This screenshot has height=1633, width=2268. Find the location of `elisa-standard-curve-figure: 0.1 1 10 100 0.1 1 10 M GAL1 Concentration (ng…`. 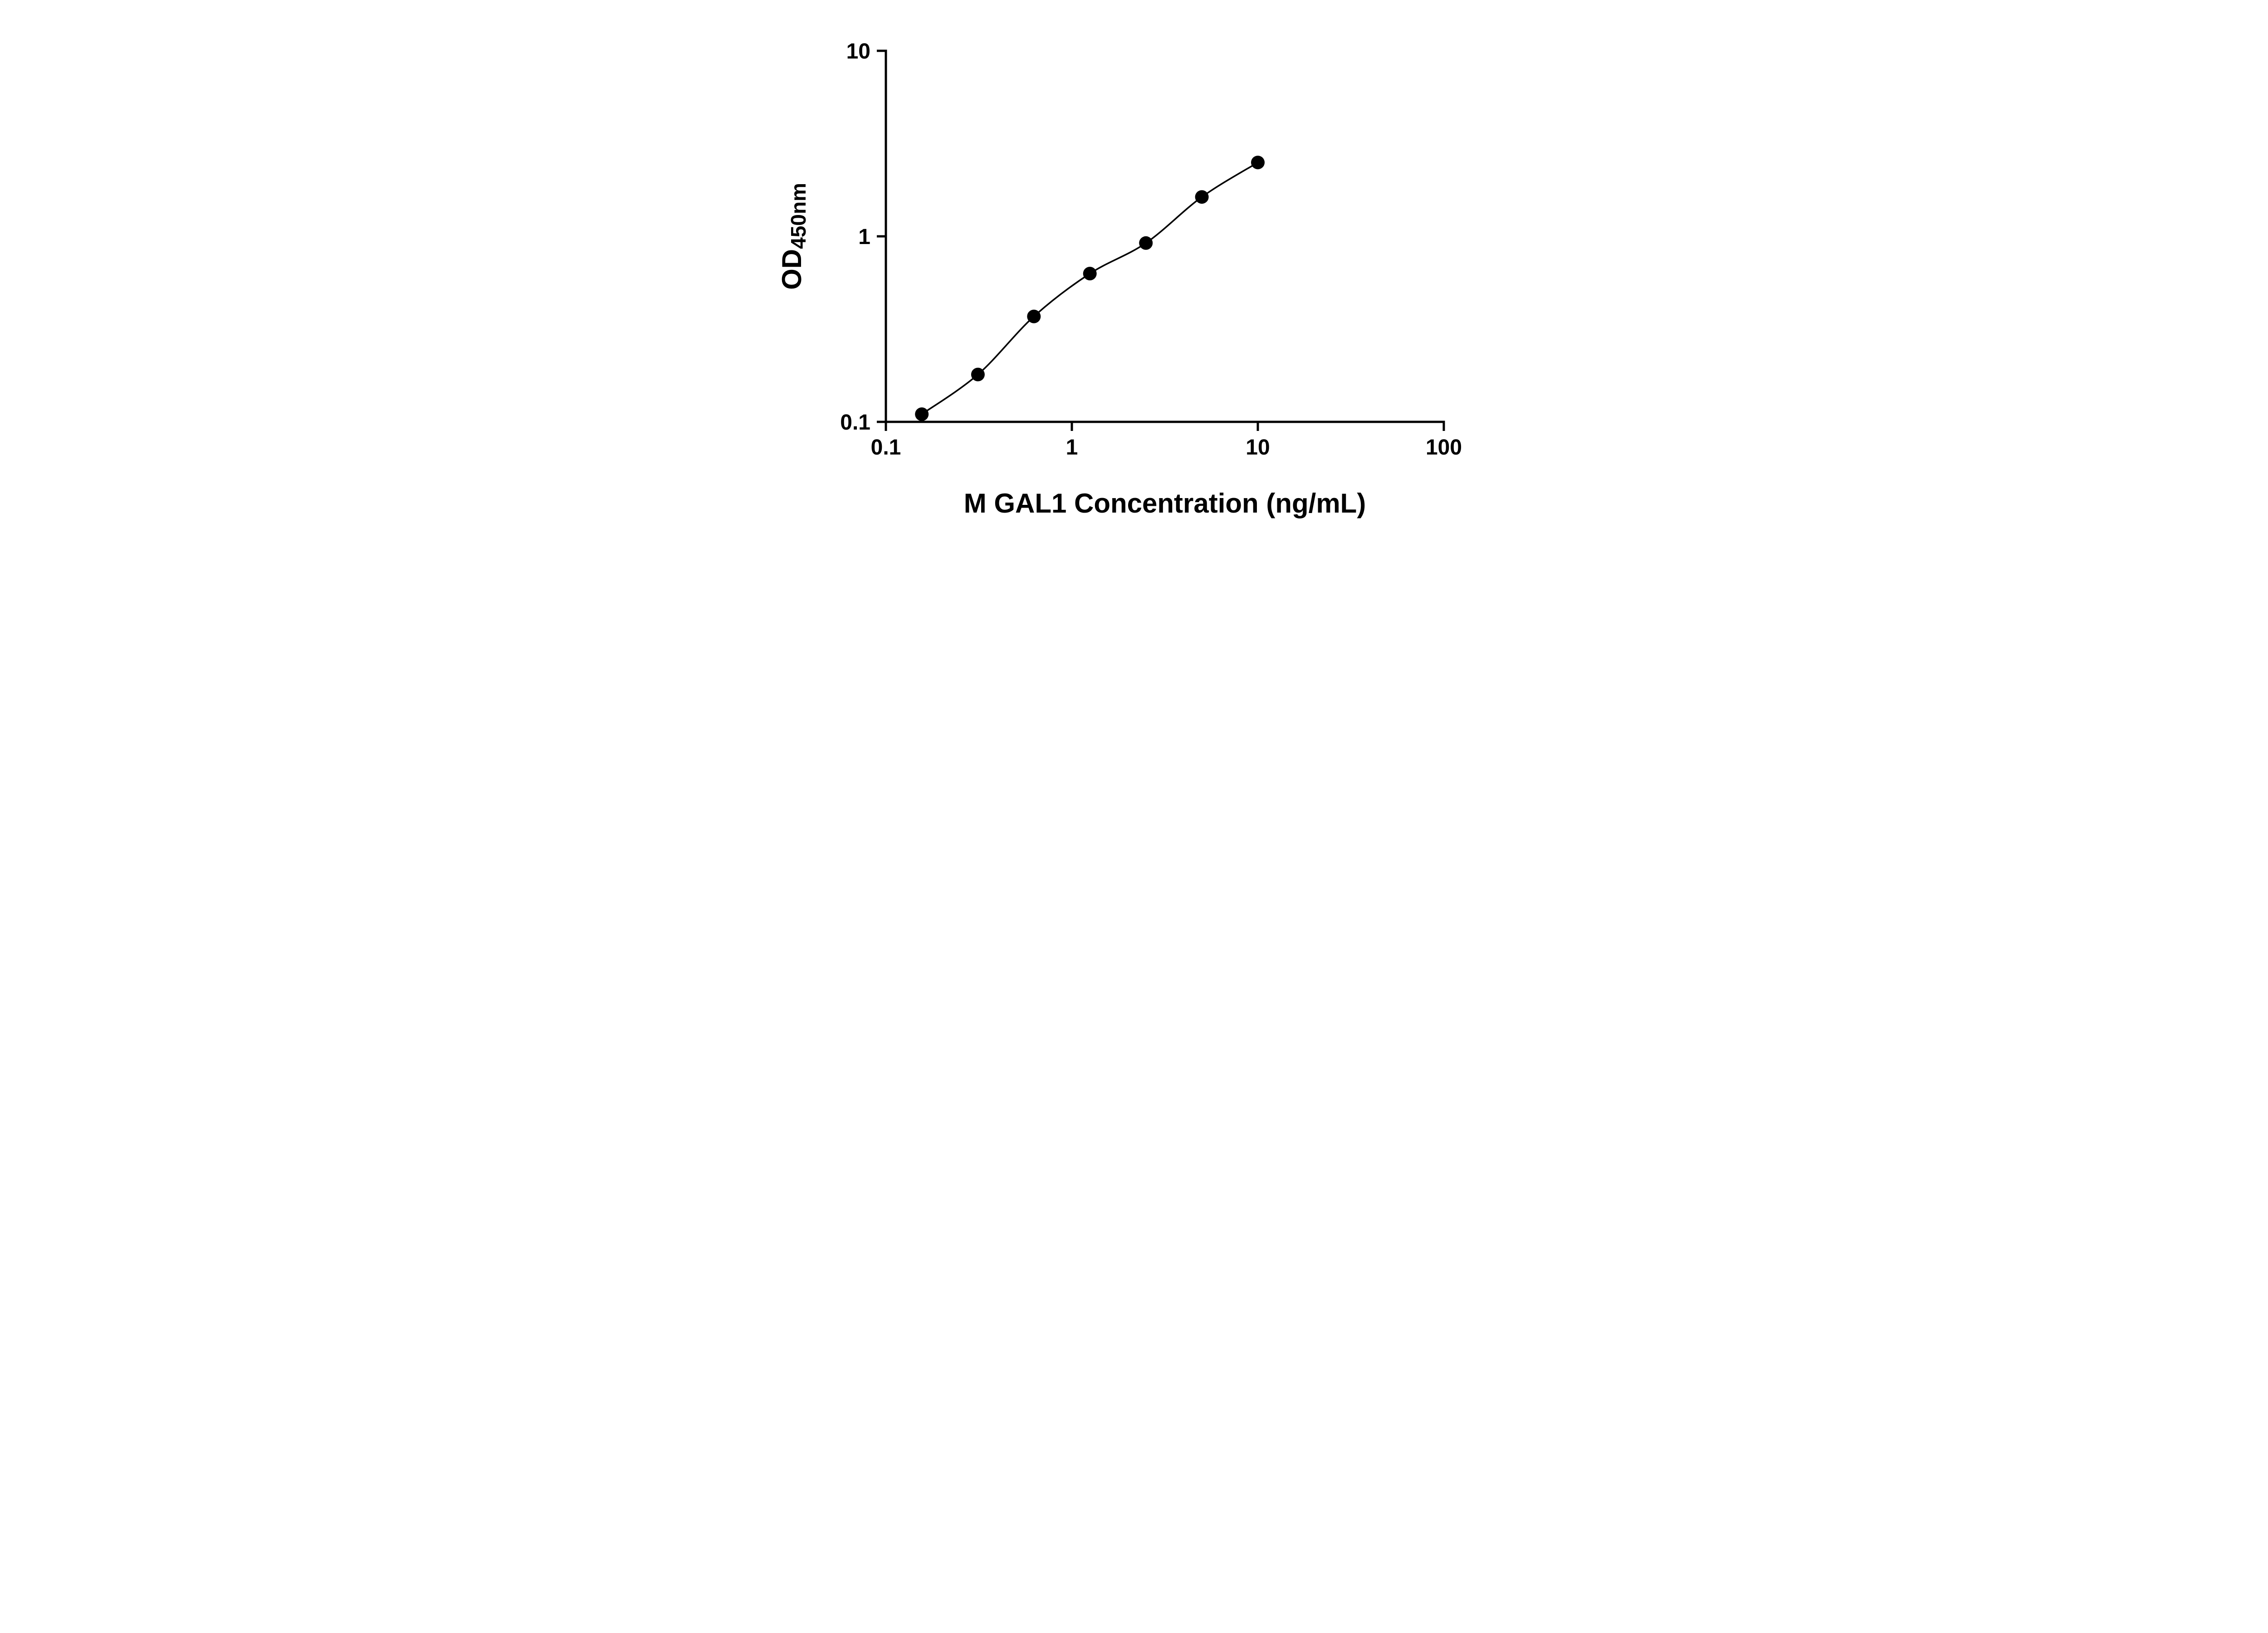

elisa-standard-curve-figure: 0.1 1 10 100 0.1 1 10 M GAL1 Concentration (ng… is located at coordinates (1134, 272).